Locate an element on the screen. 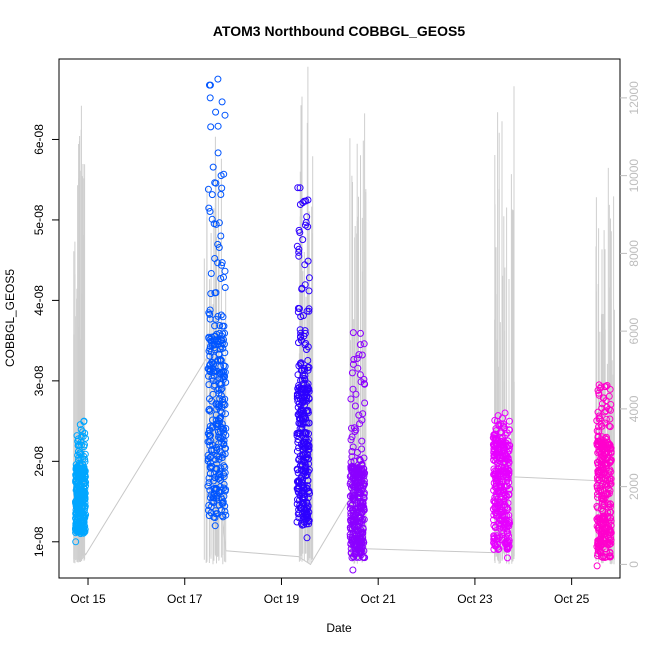 The width and height of the screenshot is (650, 650). y-tick-label: 2e-08 is located at coordinates (39, 461).